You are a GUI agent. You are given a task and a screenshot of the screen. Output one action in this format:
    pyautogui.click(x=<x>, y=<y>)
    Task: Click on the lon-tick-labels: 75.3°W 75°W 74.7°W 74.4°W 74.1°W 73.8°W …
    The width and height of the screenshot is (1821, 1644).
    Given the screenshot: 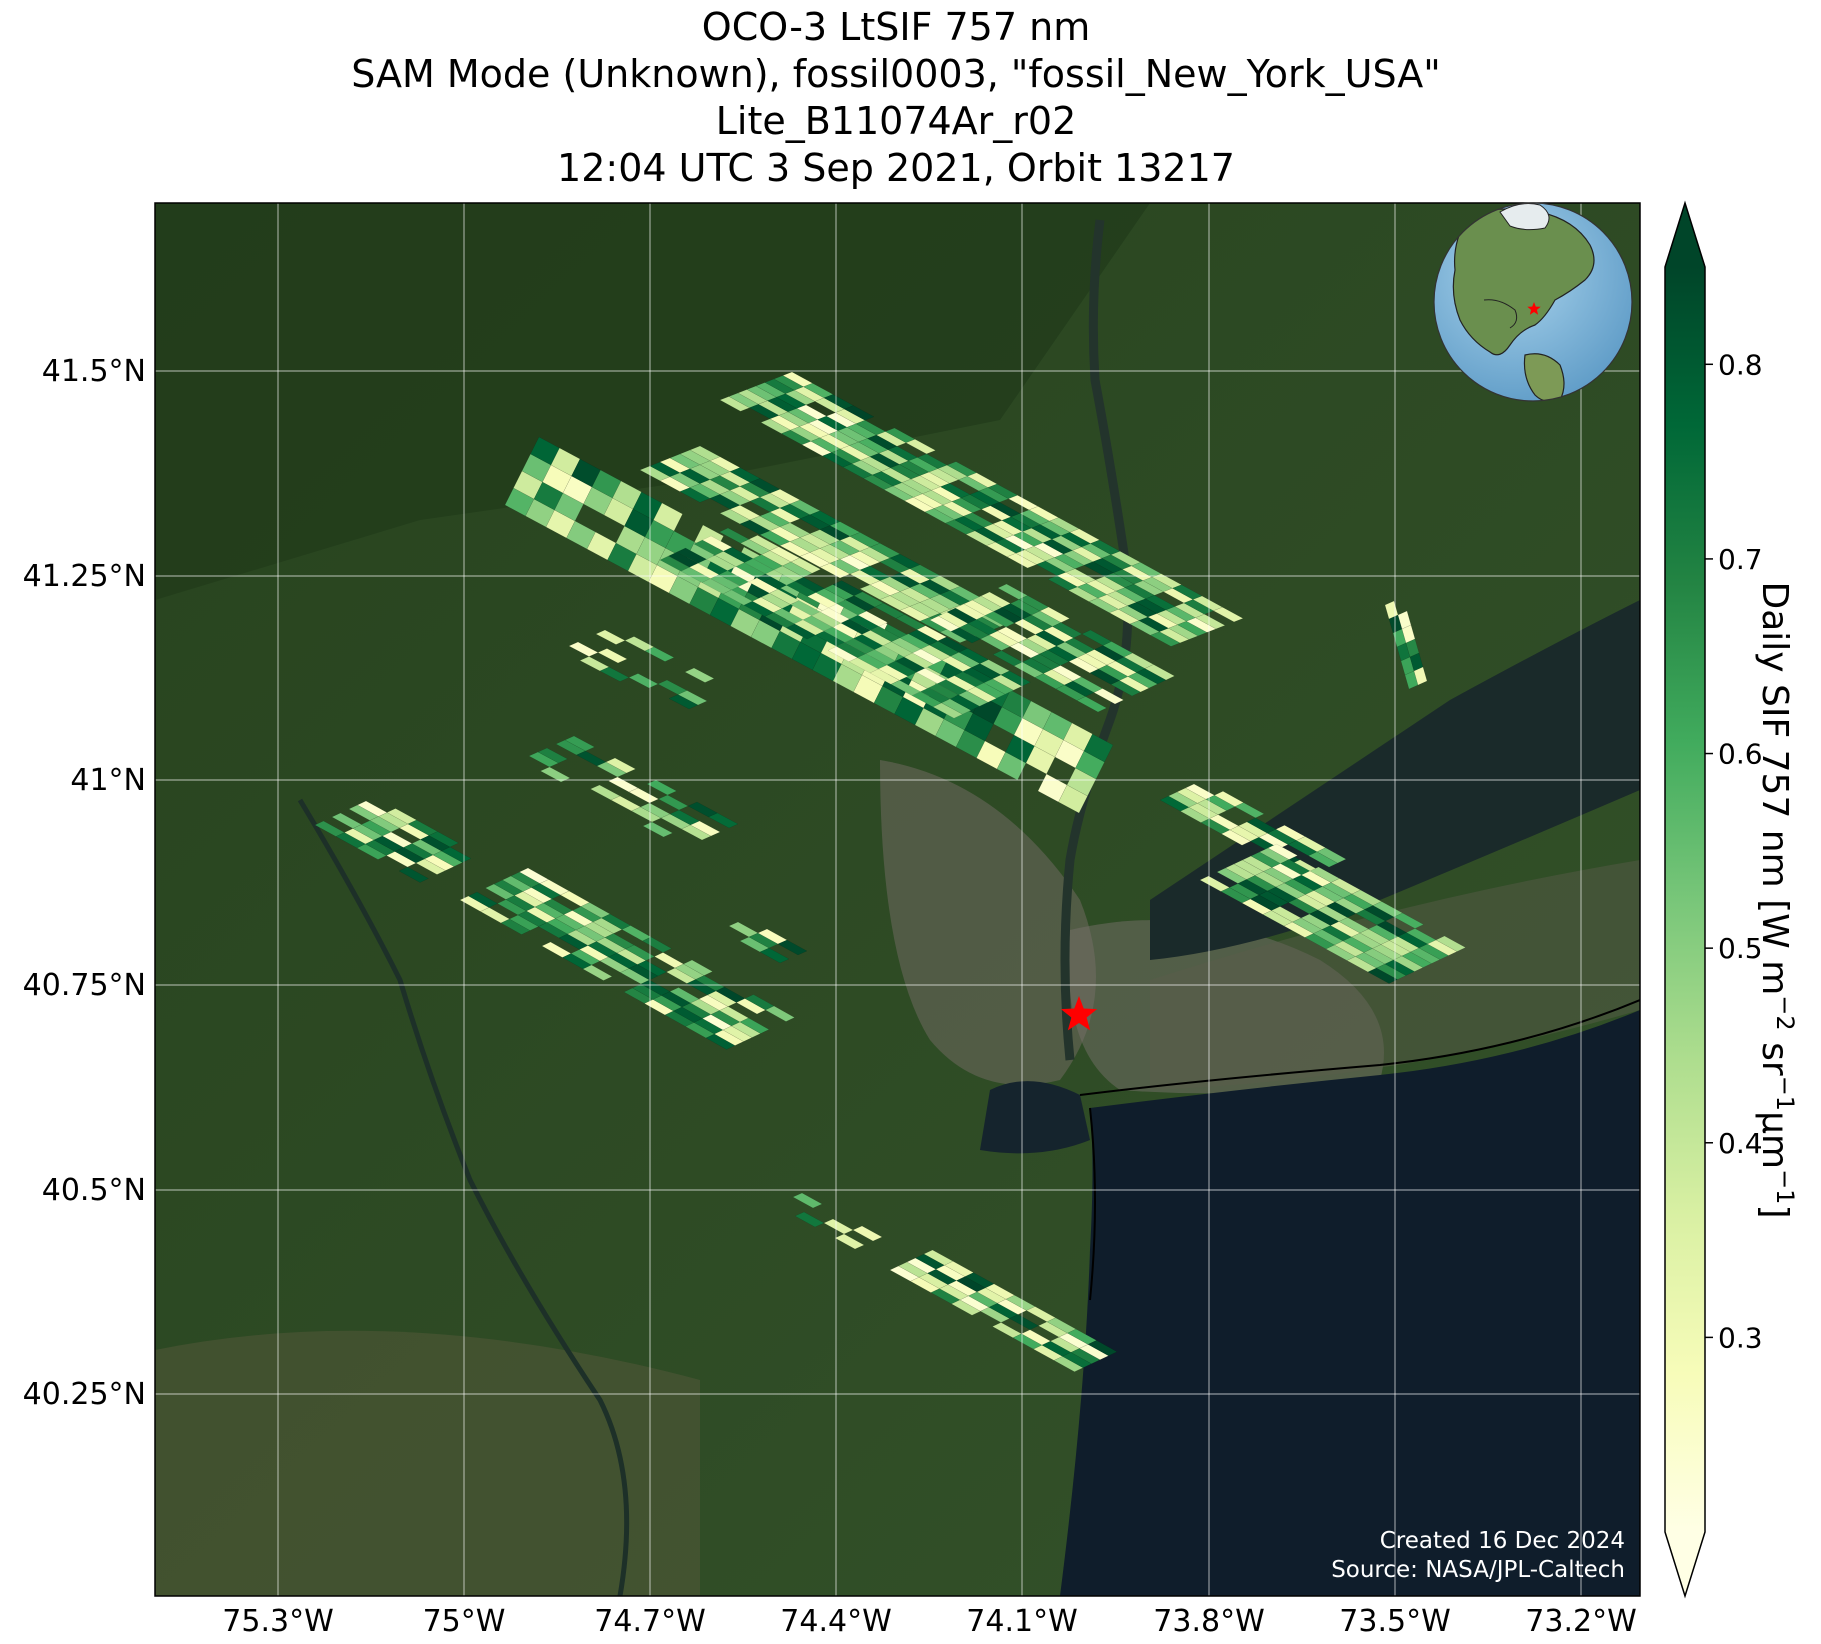 What is the action you would take?
    pyautogui.click(x=929, y=1621)
    